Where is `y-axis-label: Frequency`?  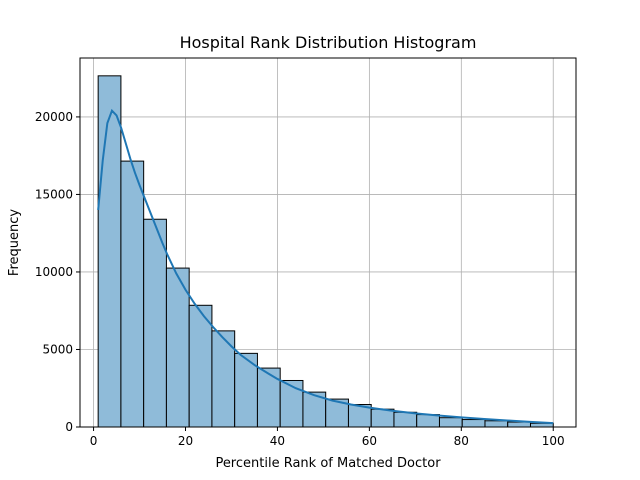
y-axis-label: Frequency is located at coordinates (14, 242).